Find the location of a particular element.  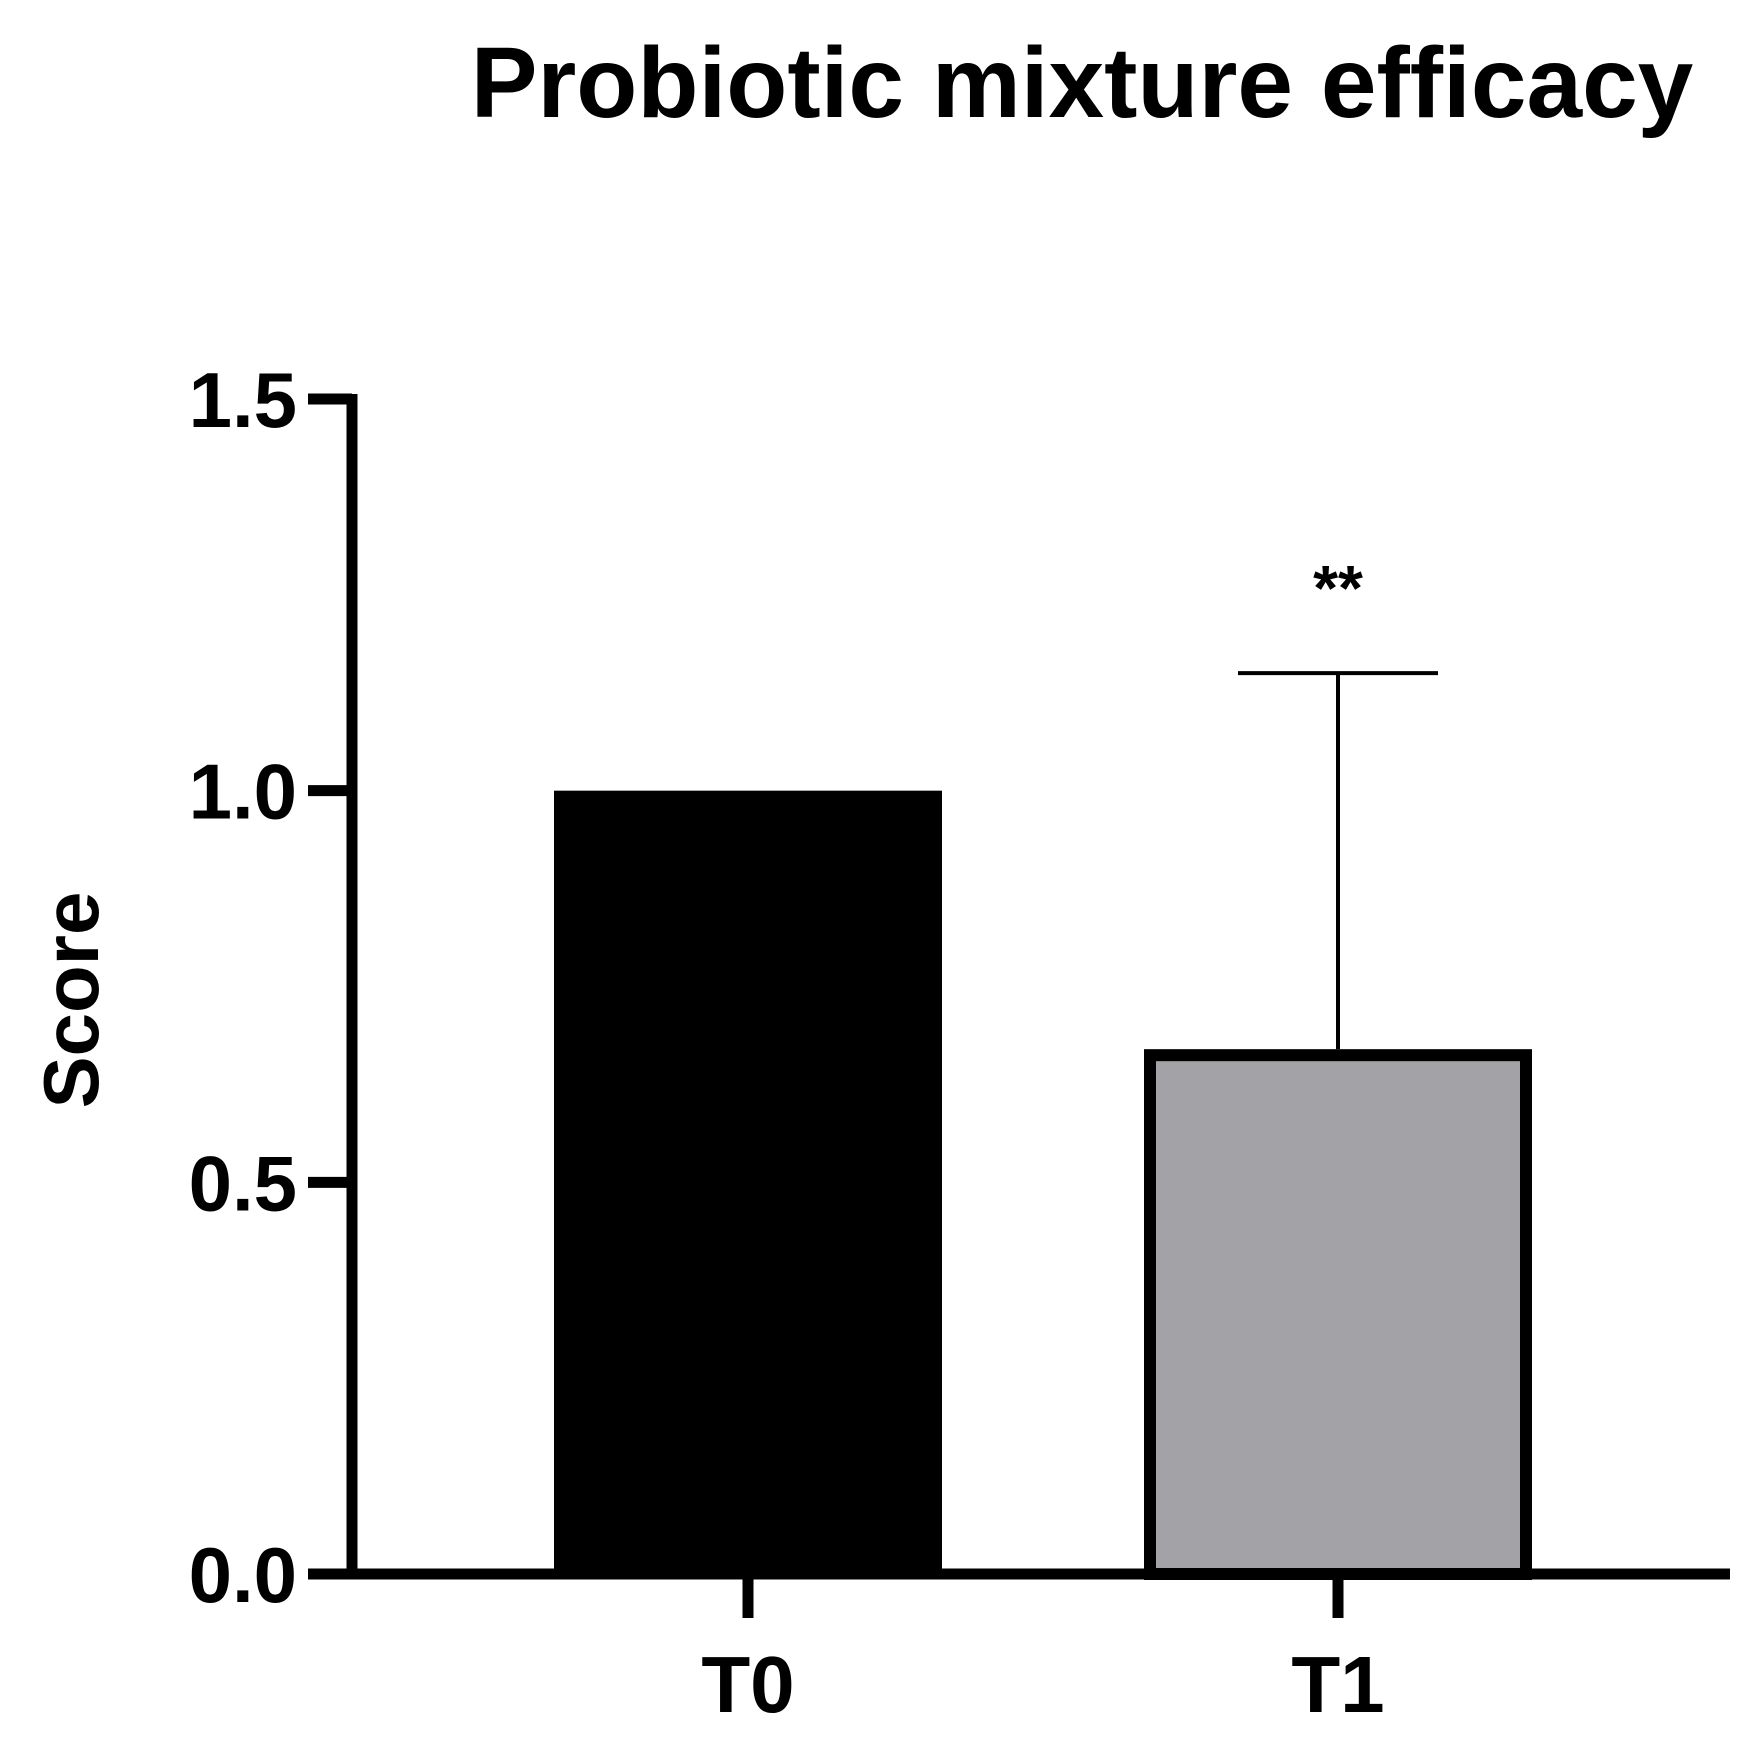

bar-t0 is located at coordinates (748, 1182).